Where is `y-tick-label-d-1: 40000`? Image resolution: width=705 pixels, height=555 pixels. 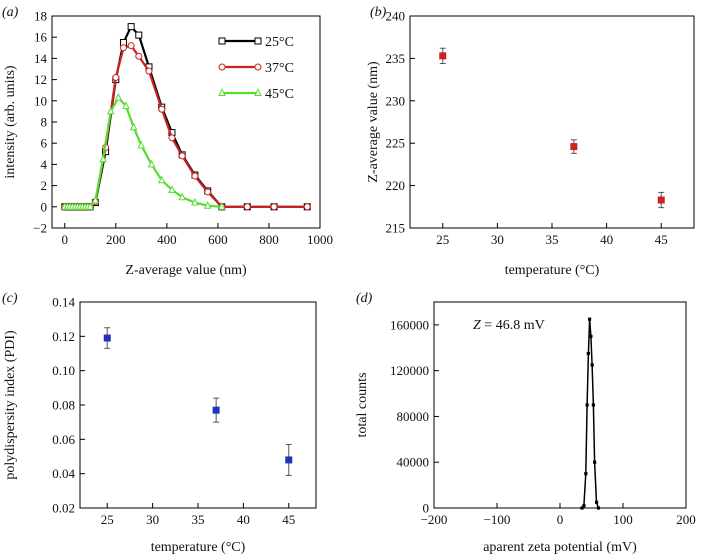 y-tick-label-d-1: 40000 is located at coordinates (413, 462).